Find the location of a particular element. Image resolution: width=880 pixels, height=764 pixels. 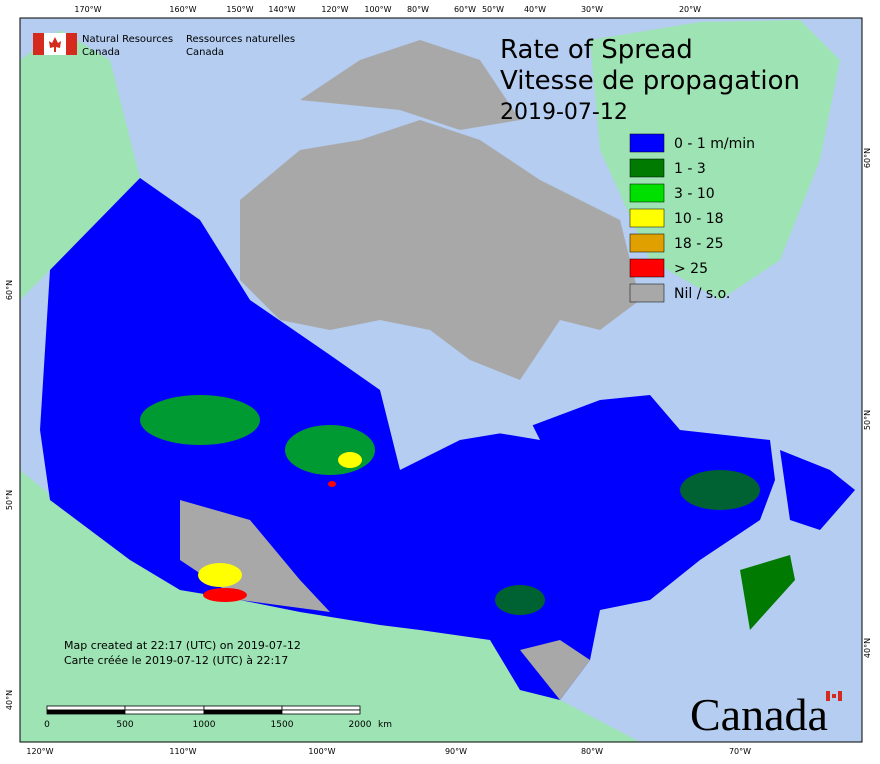

scale-label: 500 is located at coordinates (124, 725).